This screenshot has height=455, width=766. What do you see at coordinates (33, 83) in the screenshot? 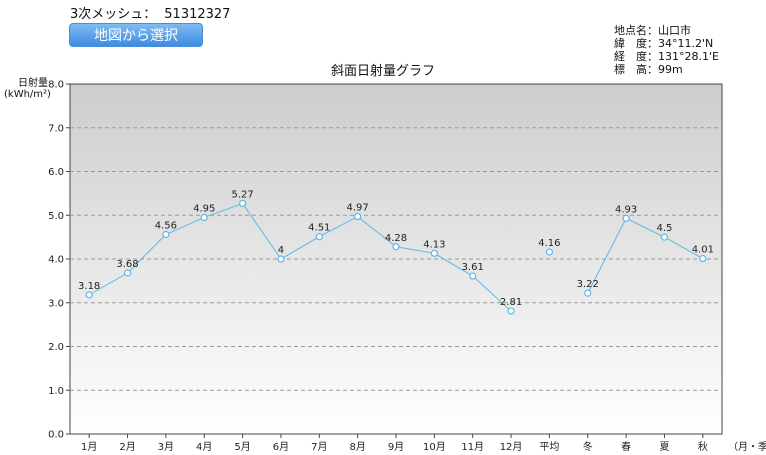
I see `y-axis-label-line1: 日射量` at bounding box center [33, 83].